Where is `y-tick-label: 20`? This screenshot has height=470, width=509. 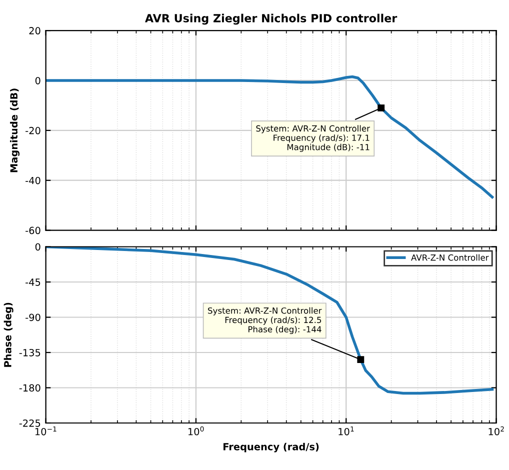
y-tick-label: 20 is located at coordinates (34, 30).